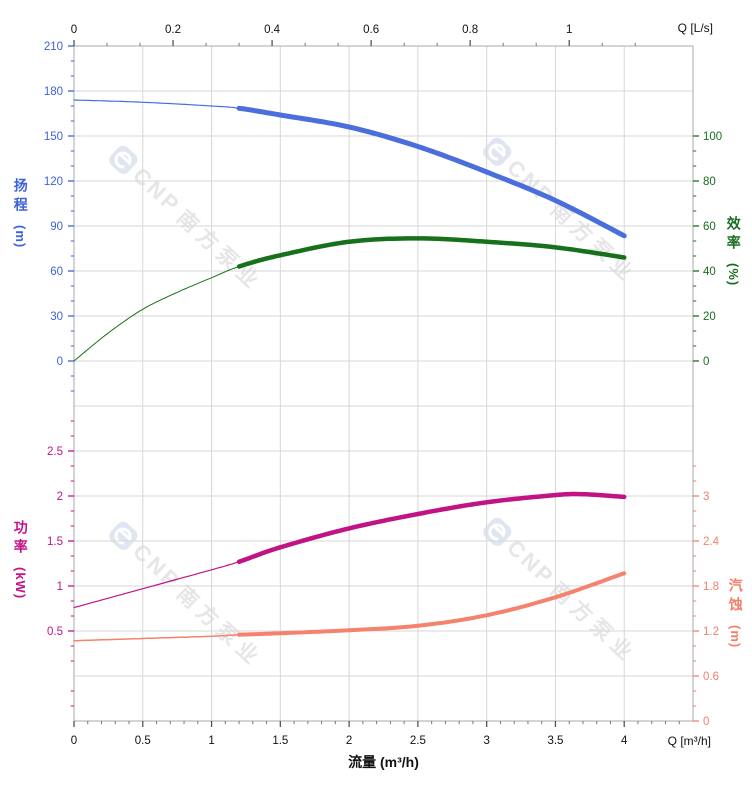 The image size is (752, 797). I want to click on npsh-axis-unit: (m), so click(736, 637).